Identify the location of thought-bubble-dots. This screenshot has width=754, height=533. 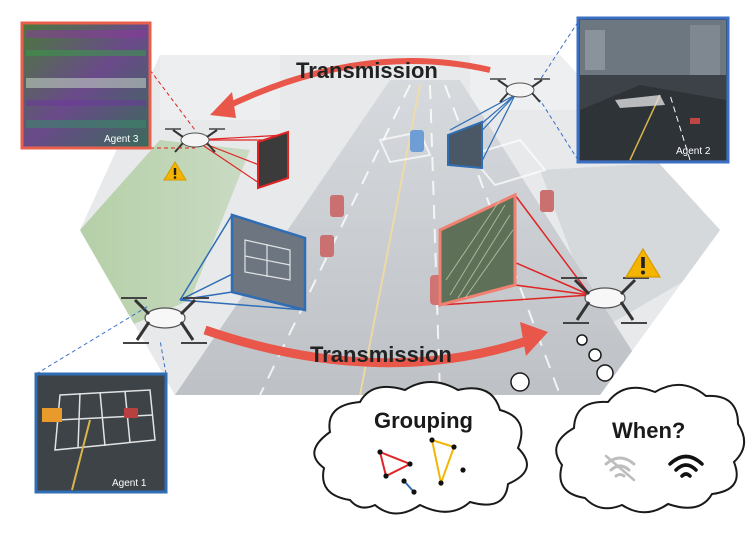
(562, 363).